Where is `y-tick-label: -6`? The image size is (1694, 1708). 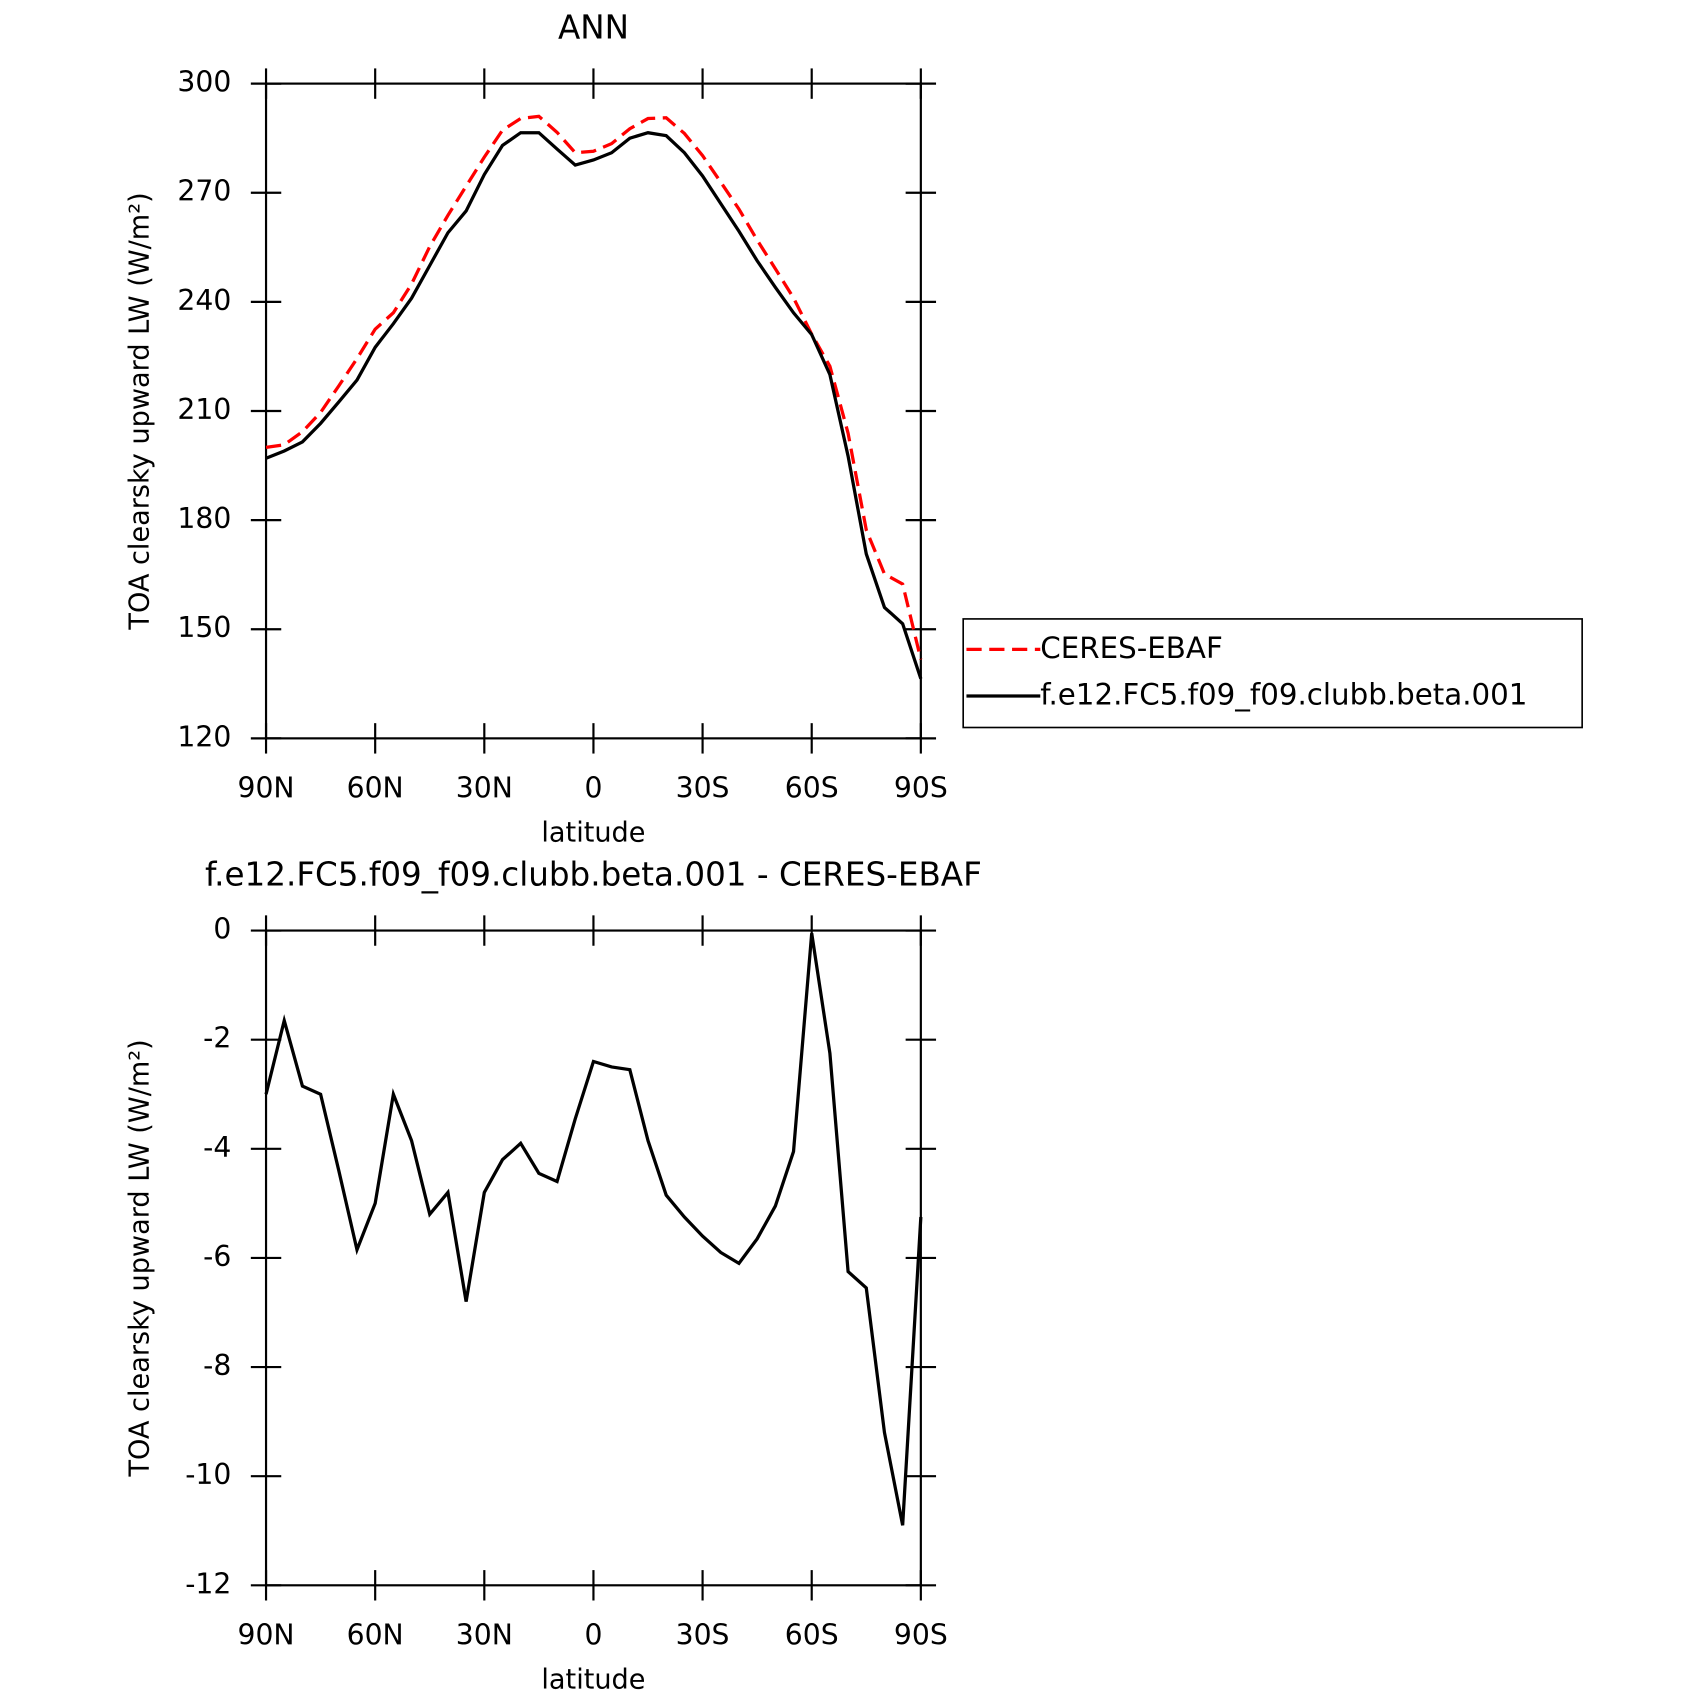
y-tick-label: -6 is located at coordinates (217, 1256).